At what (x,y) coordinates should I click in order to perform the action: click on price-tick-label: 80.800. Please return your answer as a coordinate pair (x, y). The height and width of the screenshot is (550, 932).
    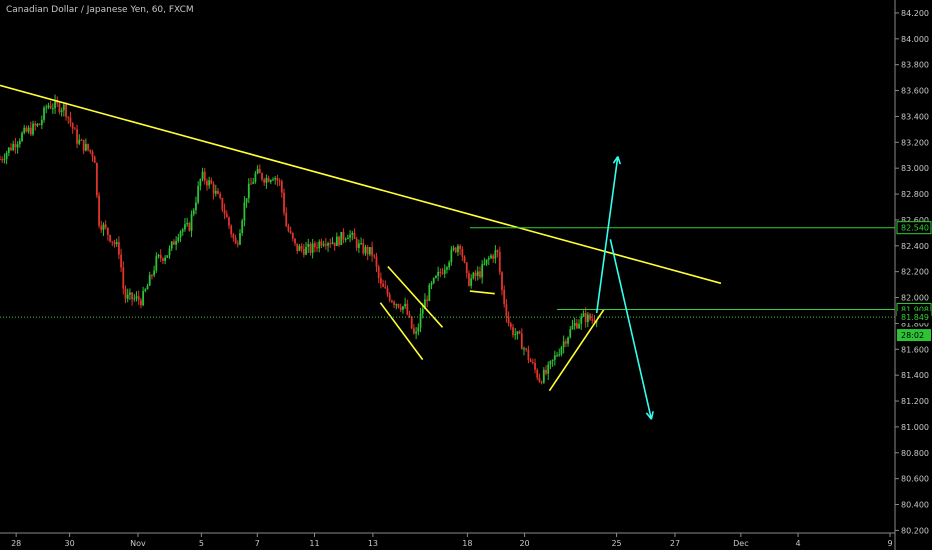
    Looking at the image, I should click on (915, 453).